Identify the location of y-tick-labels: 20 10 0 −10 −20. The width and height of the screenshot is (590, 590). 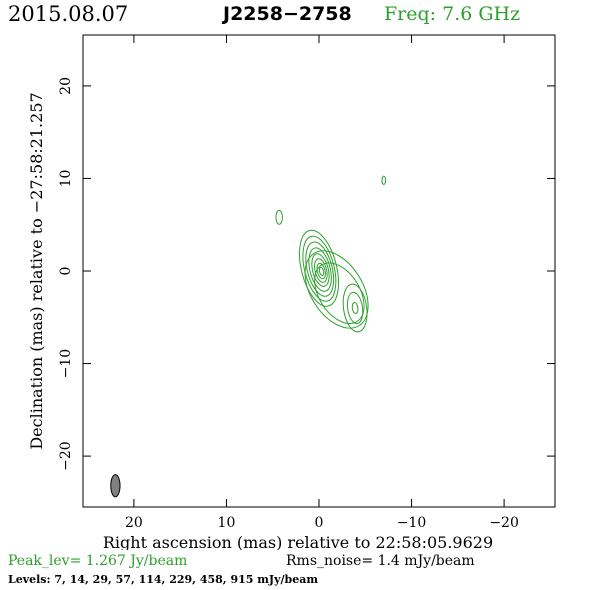
(66, 274).